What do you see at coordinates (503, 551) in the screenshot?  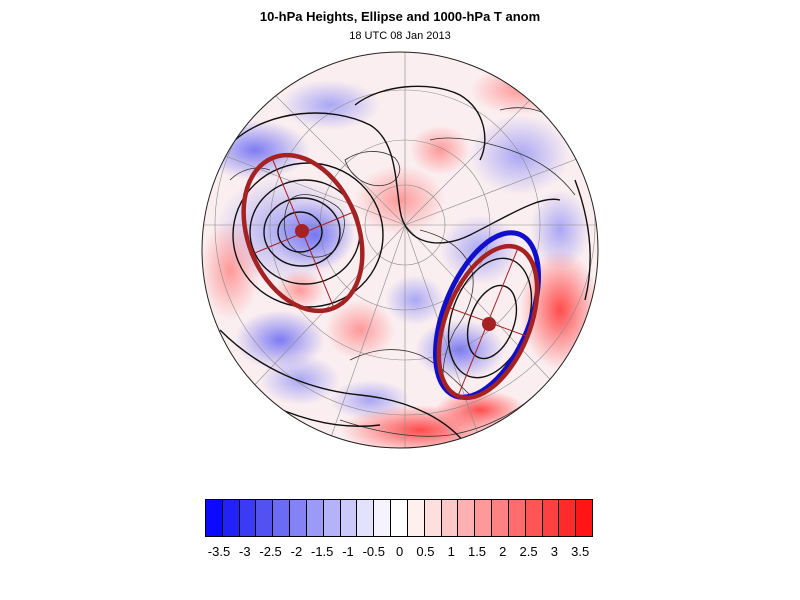 I see `color-bar-label: 2` at bounding box center [503, 551].